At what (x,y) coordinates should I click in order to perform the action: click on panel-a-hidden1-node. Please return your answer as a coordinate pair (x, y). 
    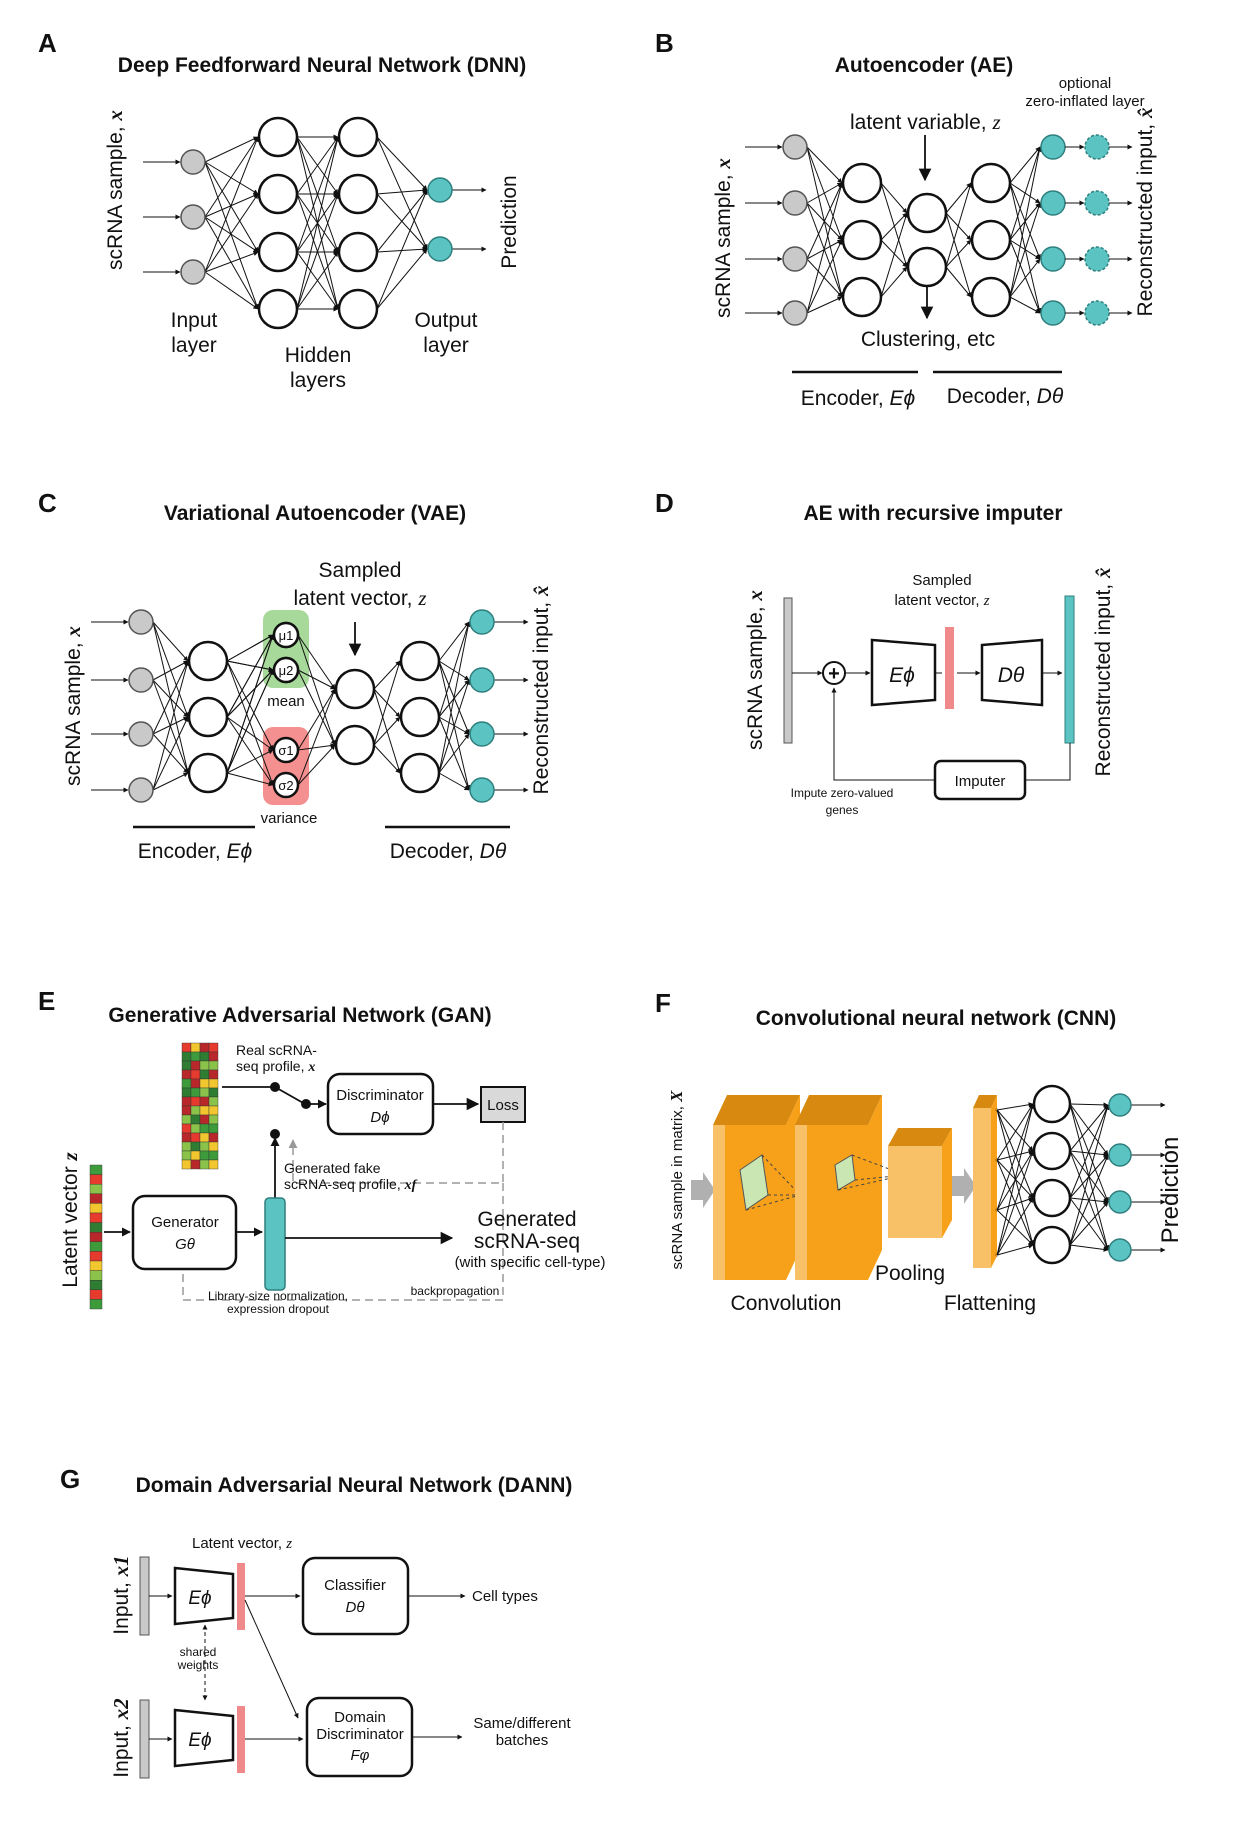
    Looking at the image, I should click on (278, 252).